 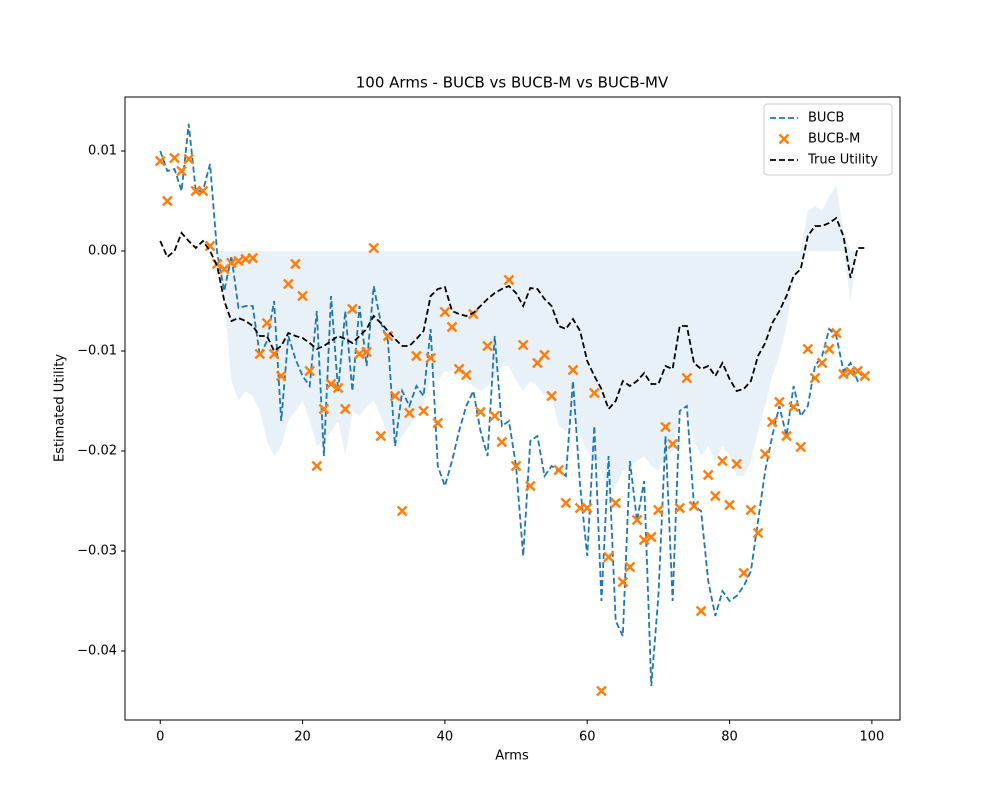 I want to click on y-tick-label: −0.04, so click(x=97, y=651).